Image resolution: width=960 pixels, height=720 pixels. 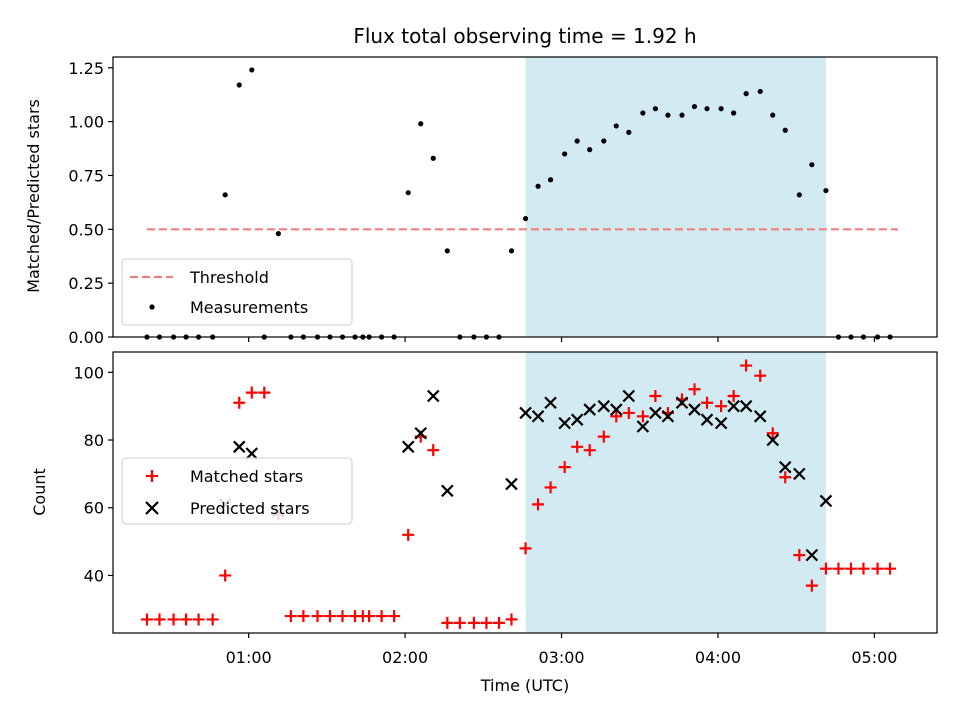 What do you see at coordinates (86, 122) in the screenshot?
I see `top-y-tick-label: 1.00` at bounding box center [86, 122].